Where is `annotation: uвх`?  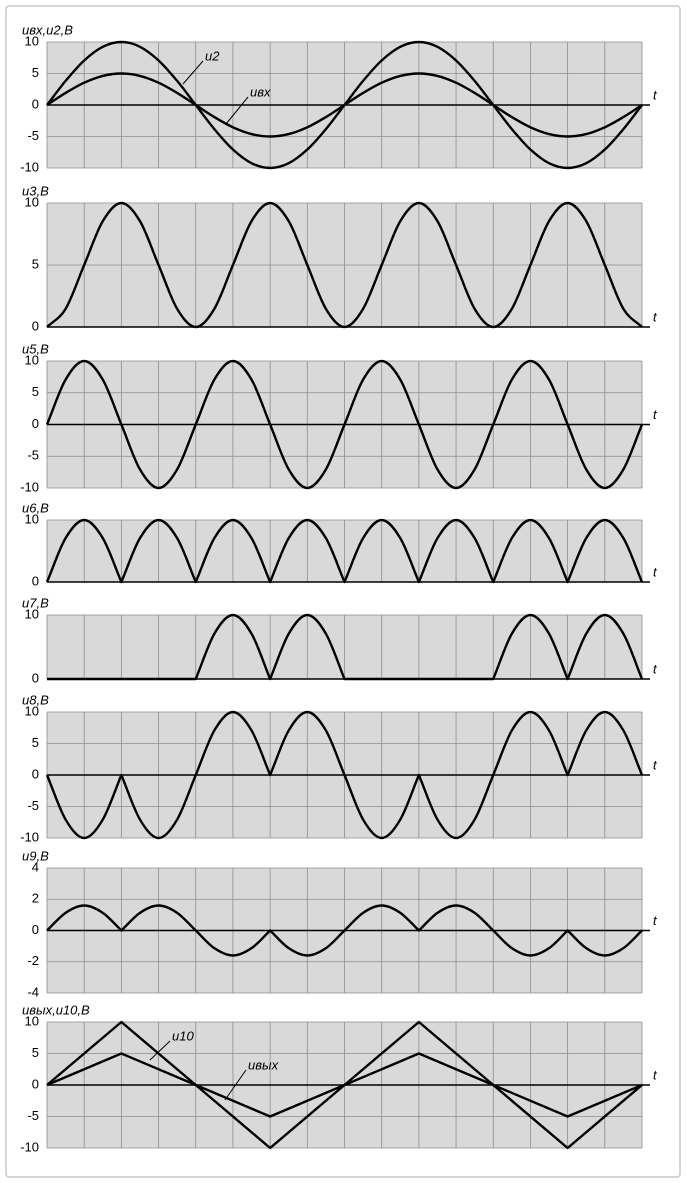 annotation: uвх is located at coordinates (260, 91).